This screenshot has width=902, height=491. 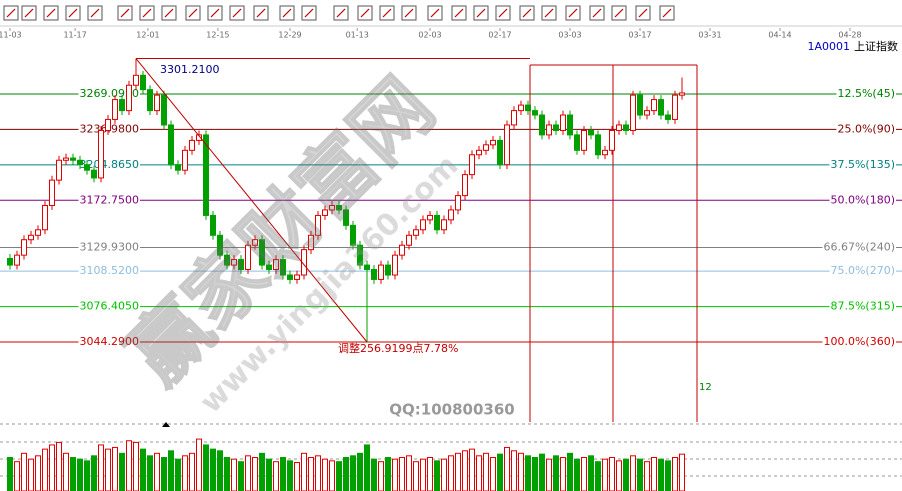 What do you see at coordinates (779, 35) in the screenshot?
I see `x-tick-label: 04-14` at bounding box center [779, 35].